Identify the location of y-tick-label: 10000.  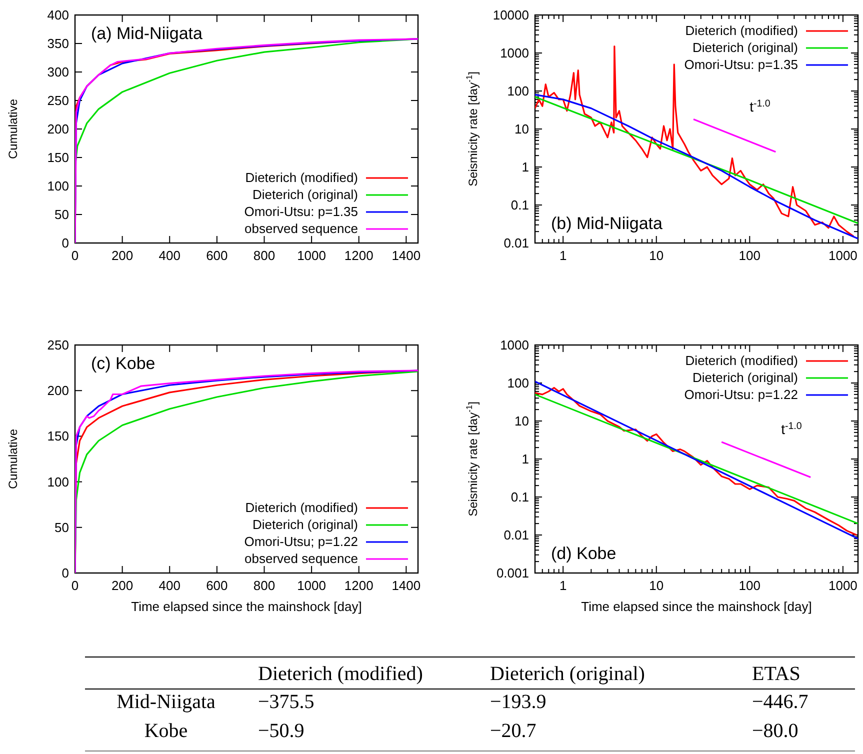
(510, 15).